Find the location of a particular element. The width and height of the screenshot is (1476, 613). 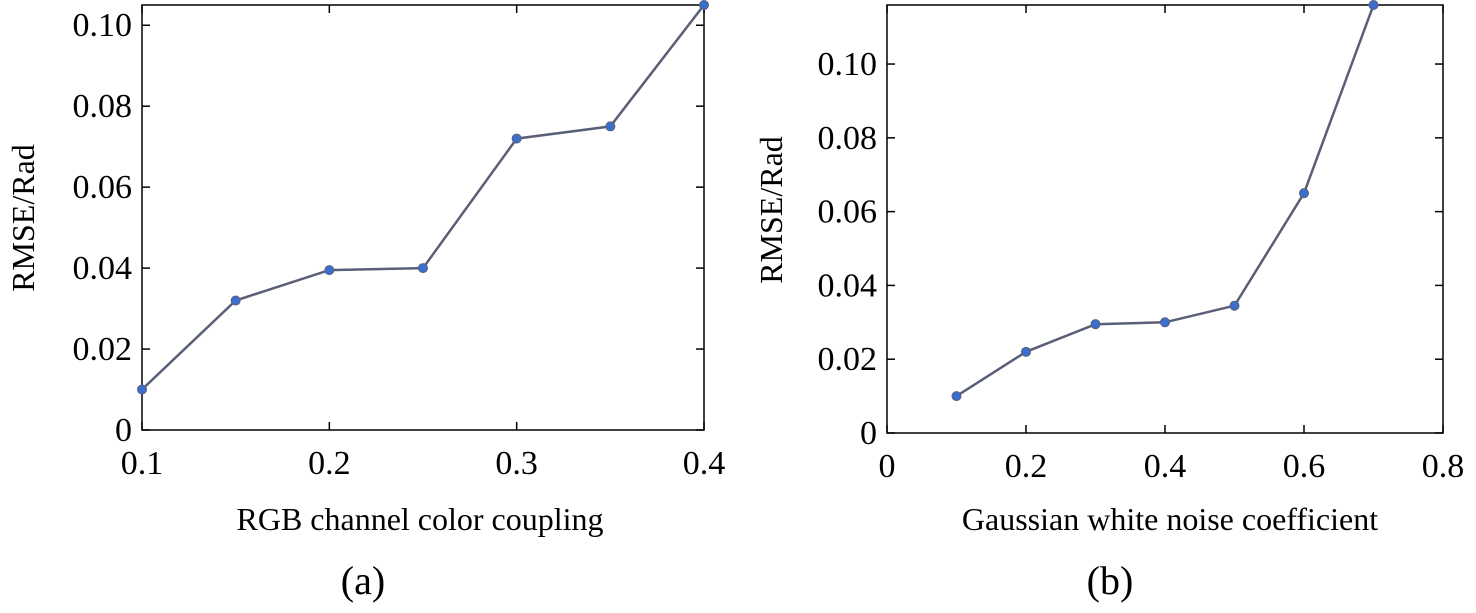

y-tick-label-b: 0 is located at coordinates (868, 433).